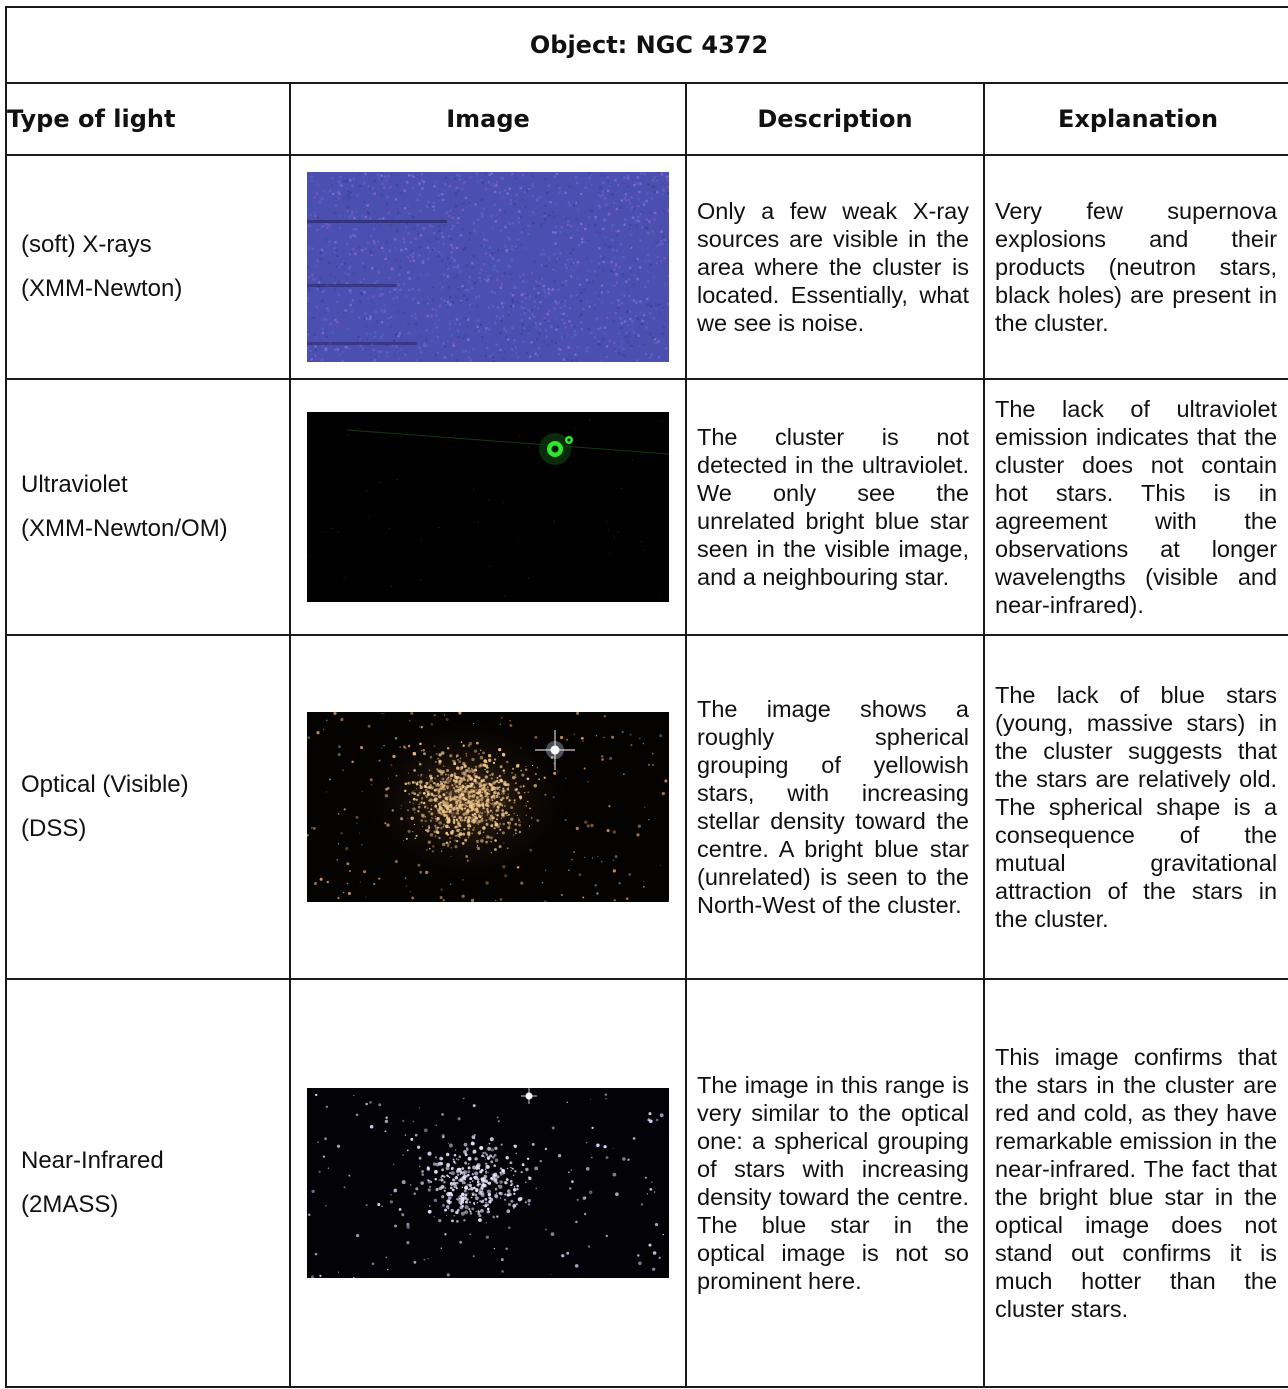  I want to click on header-description: Description, so click(835, 119).